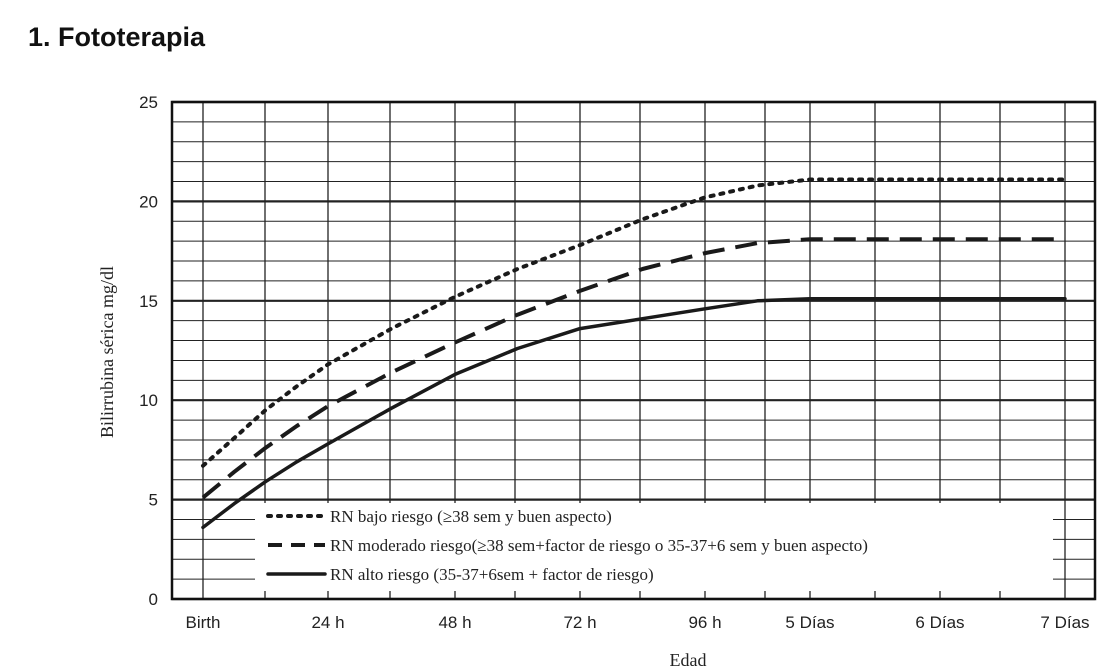 The image size is (1119, 672). I want to click on y-tick-label: 5, so click(153, 500).